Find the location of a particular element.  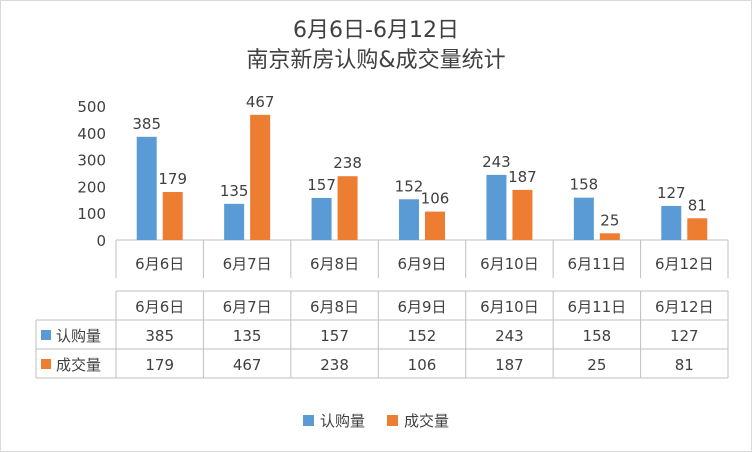

table-swatch-s0 is located at coordinates (46, 335).